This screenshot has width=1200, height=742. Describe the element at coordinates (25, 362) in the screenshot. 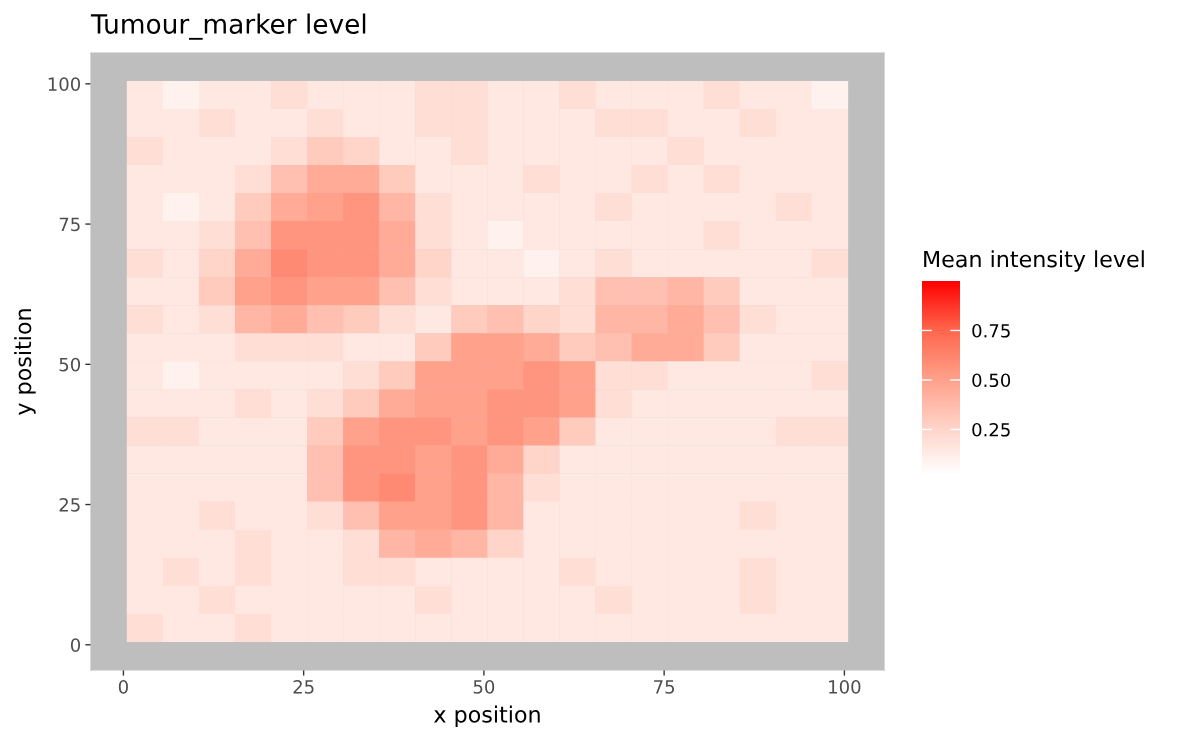

I see `y-axis-title: y position` at that location.